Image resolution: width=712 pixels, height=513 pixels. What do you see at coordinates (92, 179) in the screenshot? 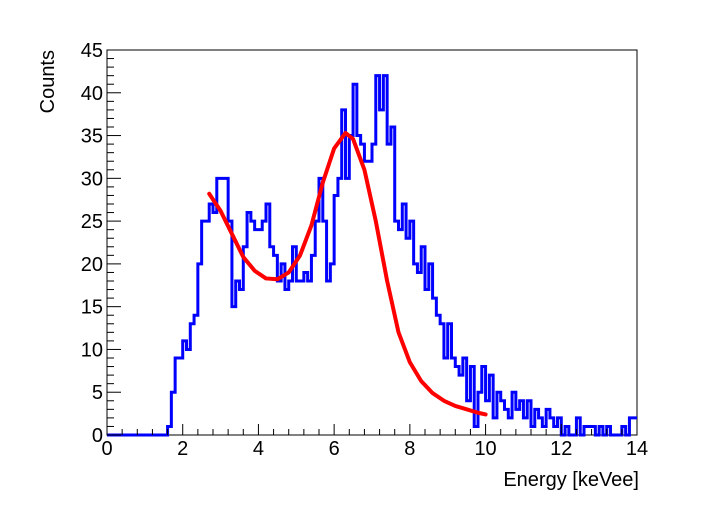
I see `y-tick-label: 30` at bounding box center [92, 179].